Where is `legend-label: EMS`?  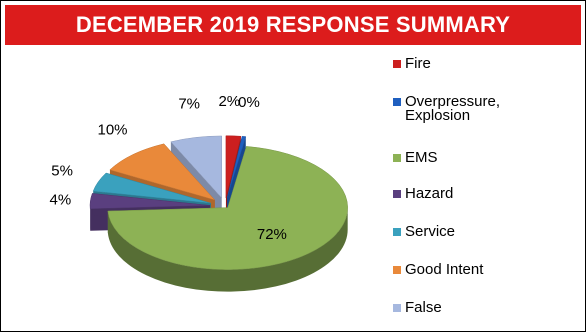 legend-label: EMS is located at coordinates (421, 157).